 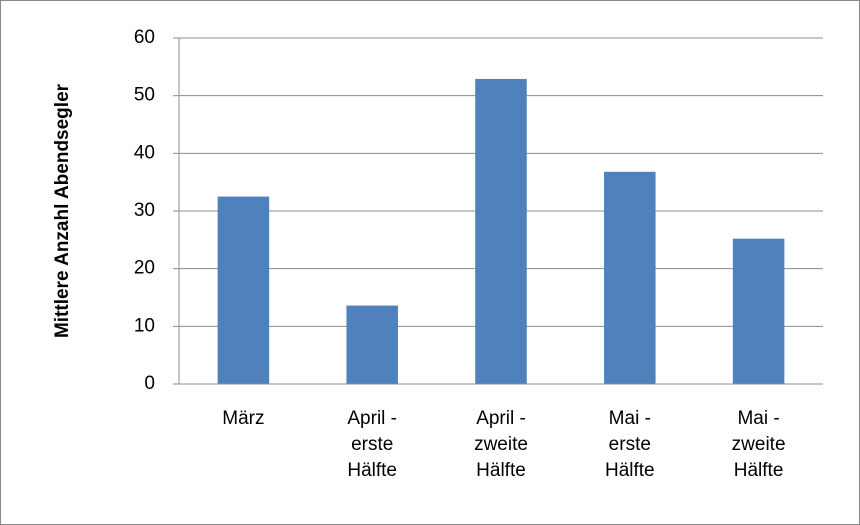 I want to click on x-tick-label: April - erste Hälfte, so click(x=372, y=444).